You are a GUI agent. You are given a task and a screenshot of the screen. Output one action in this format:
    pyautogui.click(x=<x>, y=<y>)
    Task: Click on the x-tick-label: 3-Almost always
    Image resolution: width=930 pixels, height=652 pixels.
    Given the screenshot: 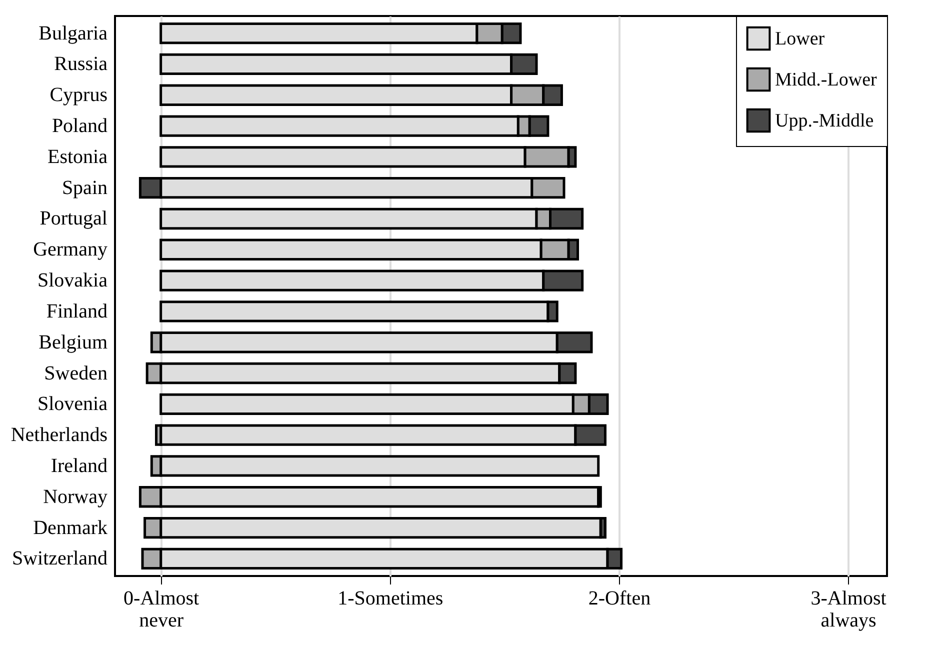 What is the action you would take?
    pyautogui.click(x=848, y=610)
    